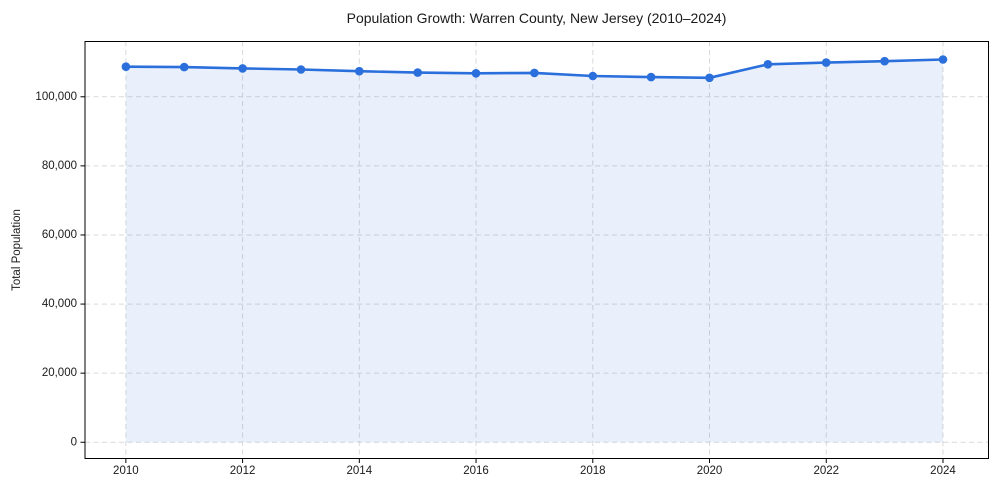 This screenshot has height=500, width=1000. Describe the element at coordinates (59, 166) in the screenshot. I see `y-tick-label: 80,000` at that location.